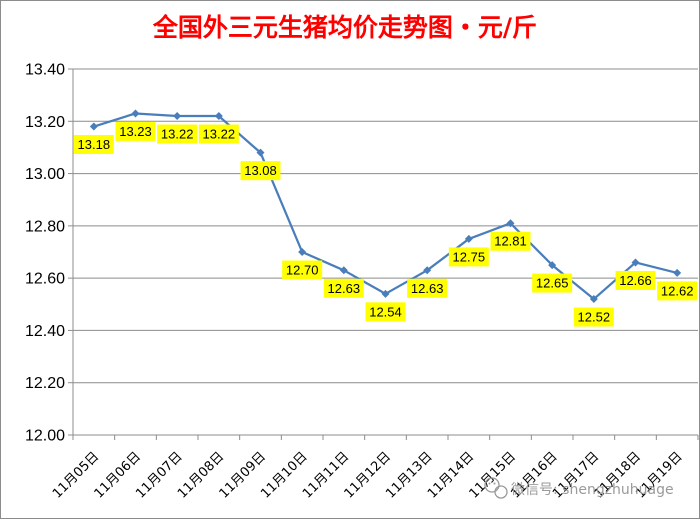 Image resolution: width=700 pixels, height=520 pixels. I want to click on data-label: 12.62, so click(677, 290).